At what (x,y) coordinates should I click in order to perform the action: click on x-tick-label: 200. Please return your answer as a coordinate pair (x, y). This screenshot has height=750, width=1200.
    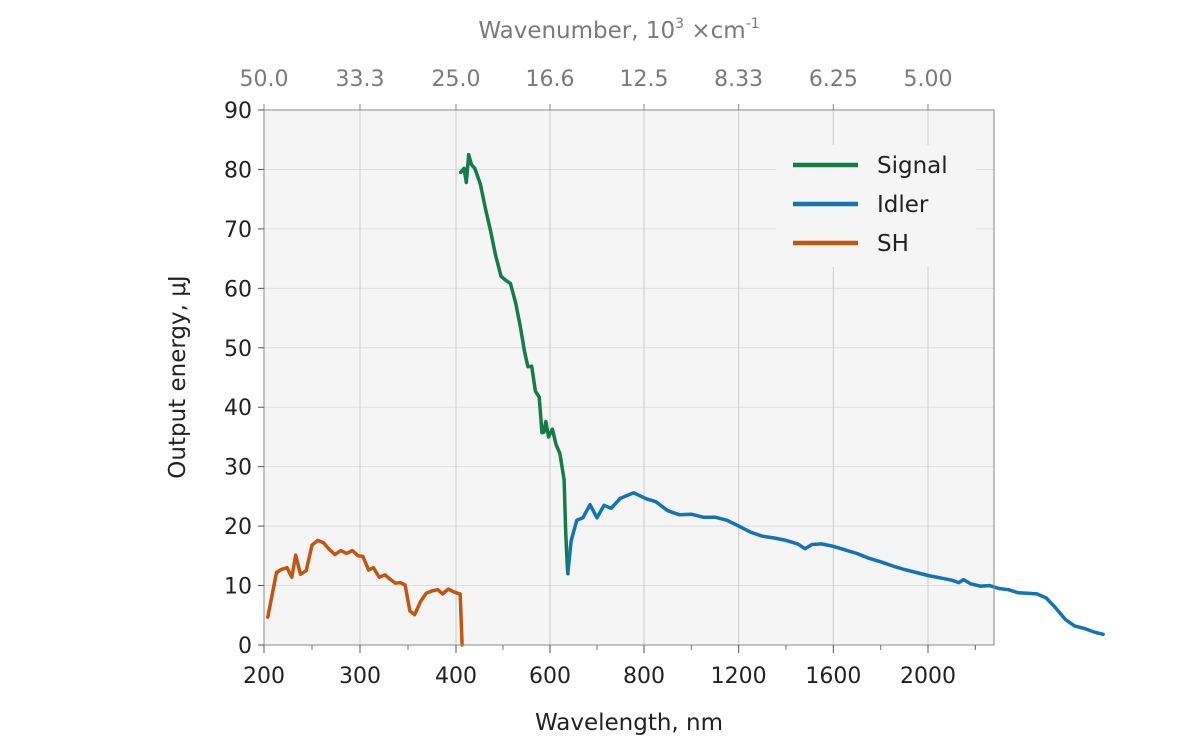
    Looking at the image, I should click on (264, 676).